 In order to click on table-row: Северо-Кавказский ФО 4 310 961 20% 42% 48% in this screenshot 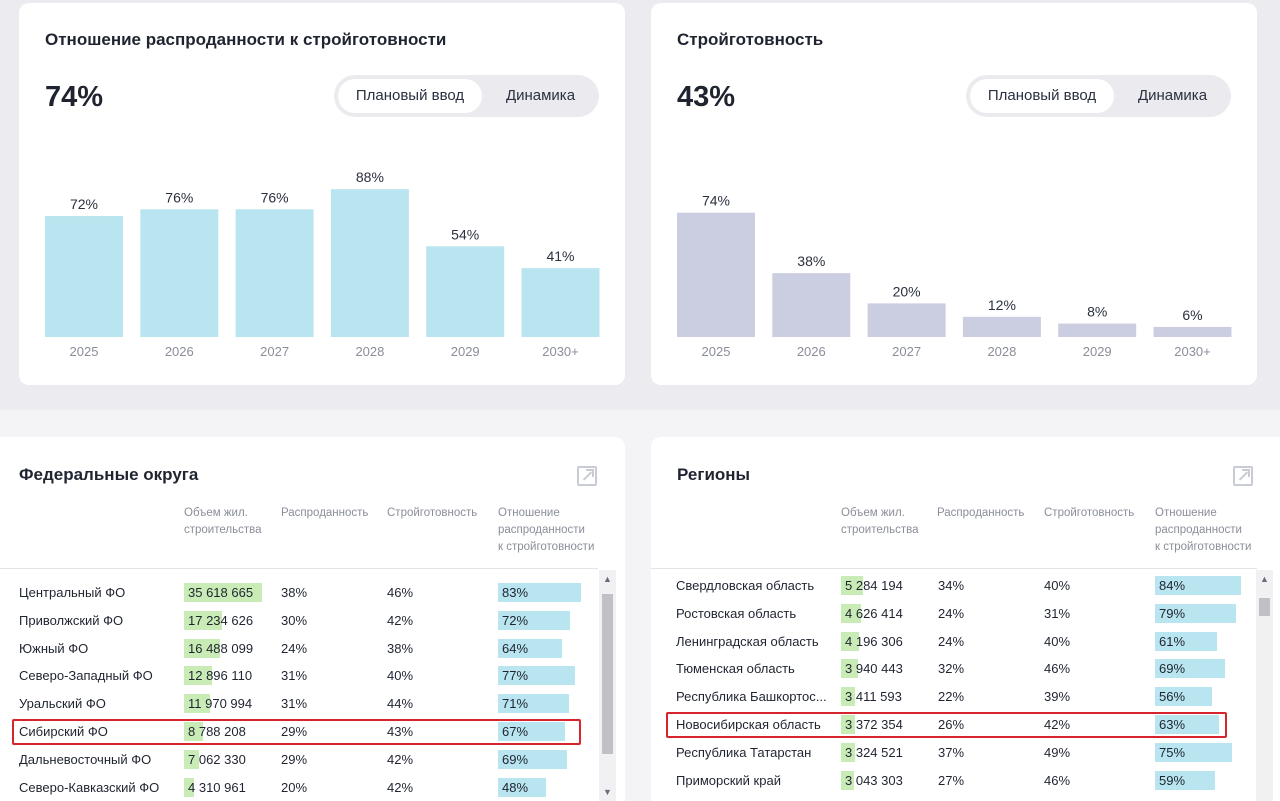, I will do `click(299, 789)`.